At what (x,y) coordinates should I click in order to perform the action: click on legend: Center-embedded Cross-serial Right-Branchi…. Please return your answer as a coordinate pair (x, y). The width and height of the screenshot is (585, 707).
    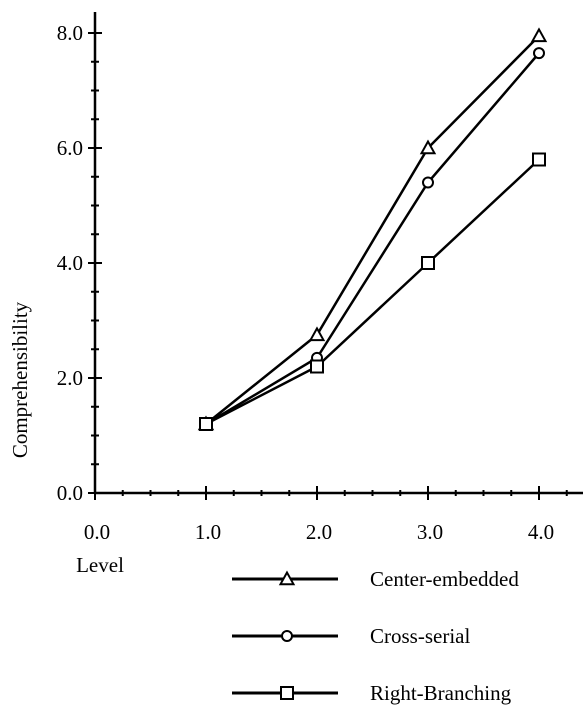
    Looking at the image, I should click on (375, 636).